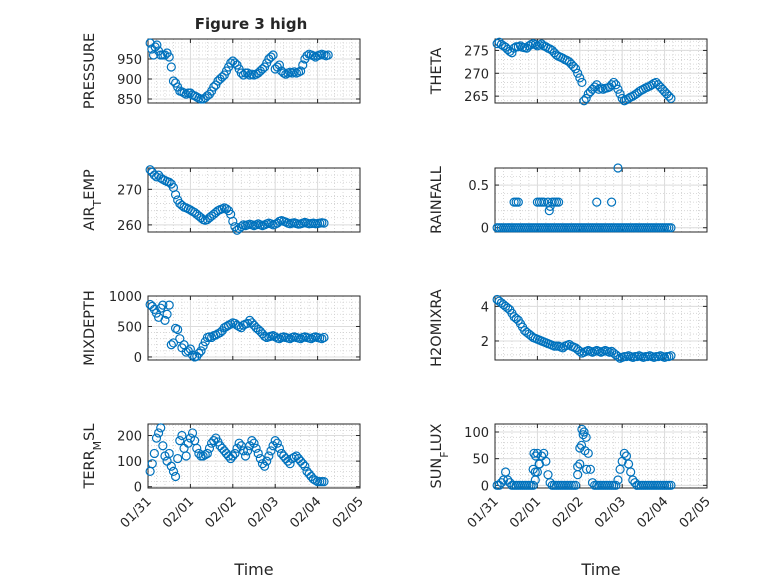 The height and width of the screenshot is (583, 778). What do you see at coordinates (437, 72) in the screenshot?
I see `y-axis-label: THETA` at bounding box center [437, 72].